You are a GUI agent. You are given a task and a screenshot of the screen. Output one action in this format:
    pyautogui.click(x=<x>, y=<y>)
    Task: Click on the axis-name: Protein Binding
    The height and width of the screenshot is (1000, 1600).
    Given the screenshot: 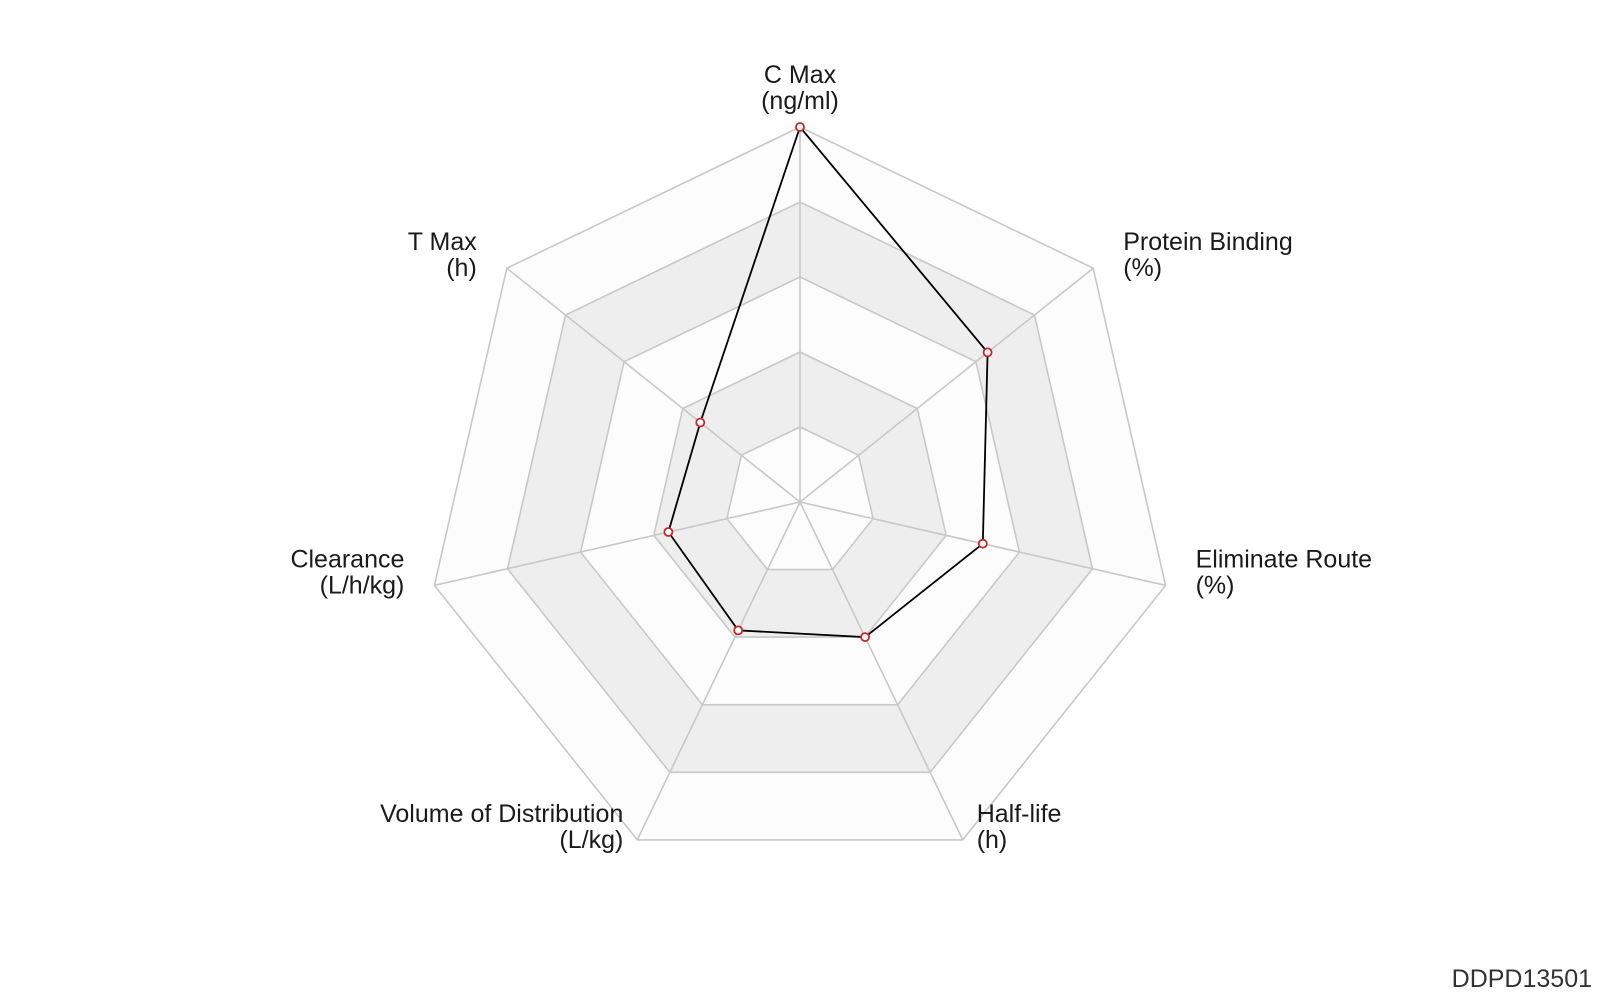 What is the action you would take?
    pyautogui.click(x=1208, y=242)
    